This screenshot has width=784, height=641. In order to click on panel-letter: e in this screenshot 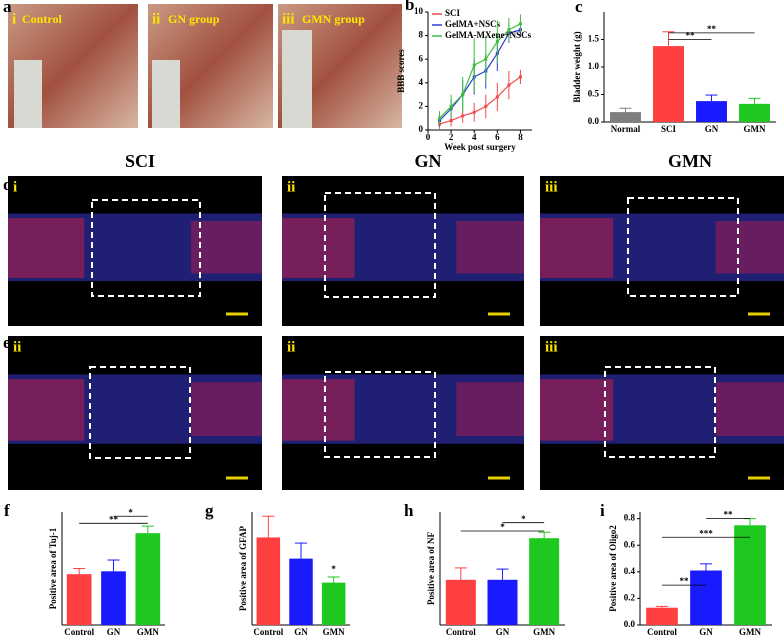, I will do `click(7, 342)`.